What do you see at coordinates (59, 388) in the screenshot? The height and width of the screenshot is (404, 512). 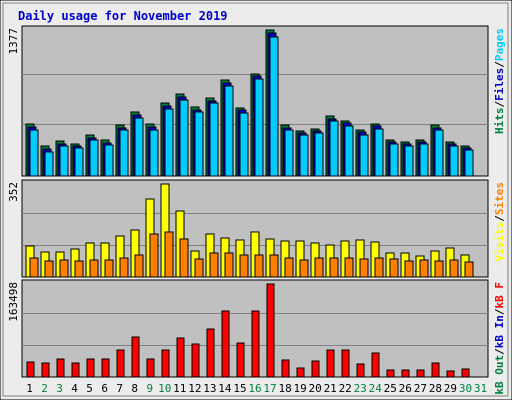 I see `x-tick-label: 3` at bounding box center [59, 388].